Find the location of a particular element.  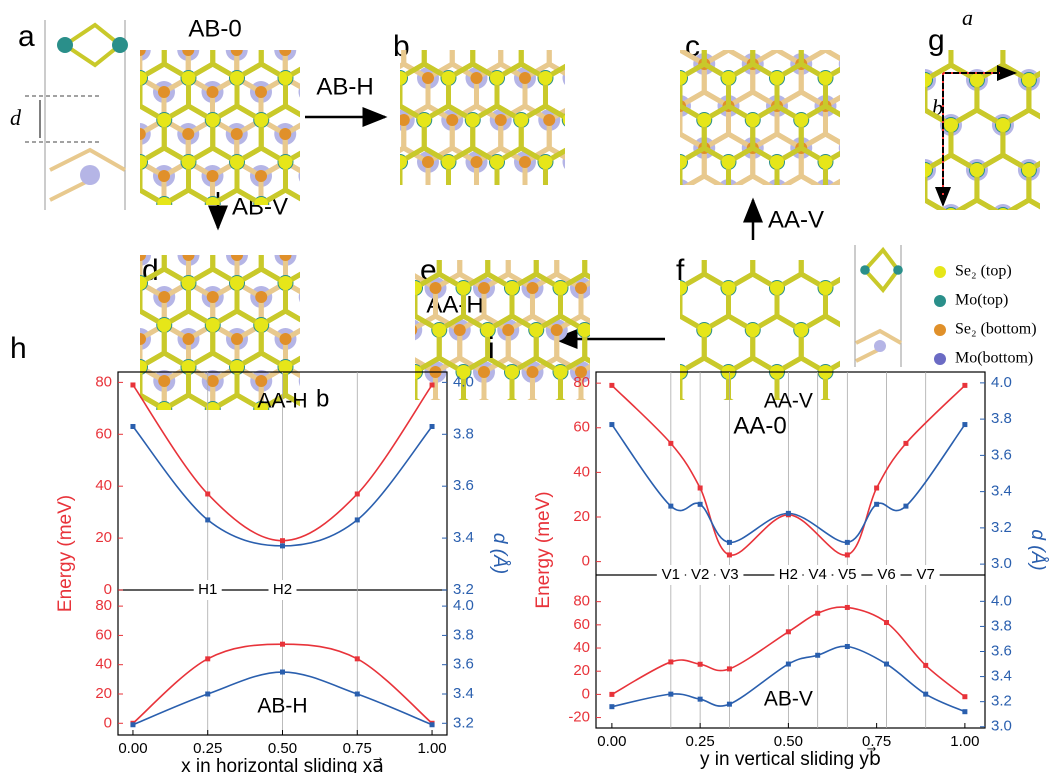

x-tick-label: 0.25 is located at coordinates (700, 741).